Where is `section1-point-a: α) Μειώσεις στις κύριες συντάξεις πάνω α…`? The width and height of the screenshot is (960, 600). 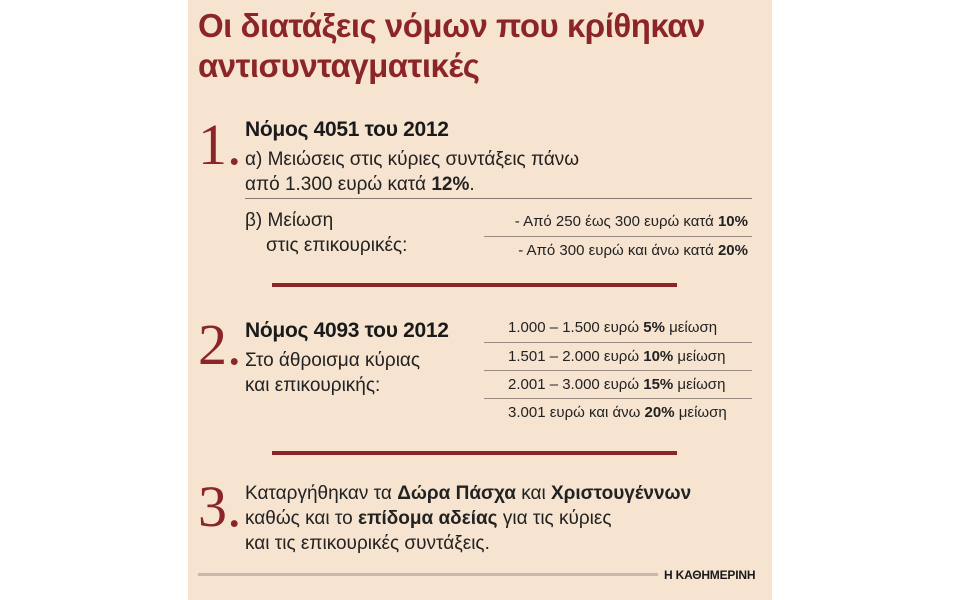 section1-point-a: α) Μειώσεις στις κύριες συντάξεις πάνω α… is located at coordinates (412, 172).